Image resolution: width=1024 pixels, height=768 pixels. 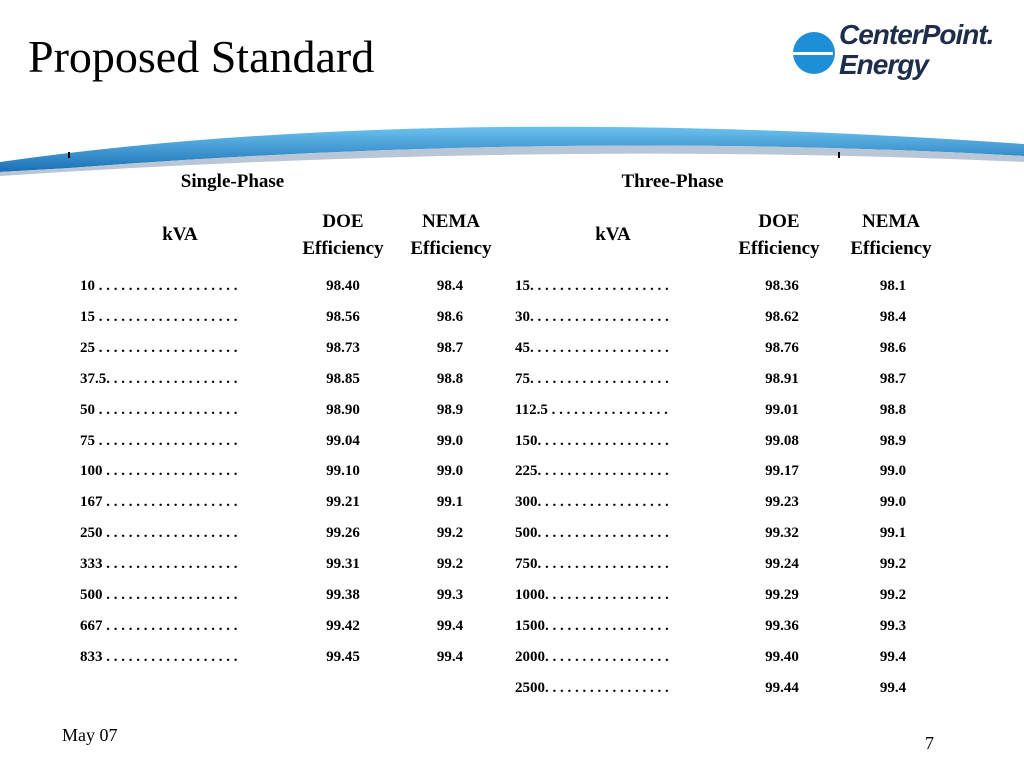 I want to click on kva-cell: 75. . . . . . . . . . . . . . . . . . ., so click(x=592, y=378).